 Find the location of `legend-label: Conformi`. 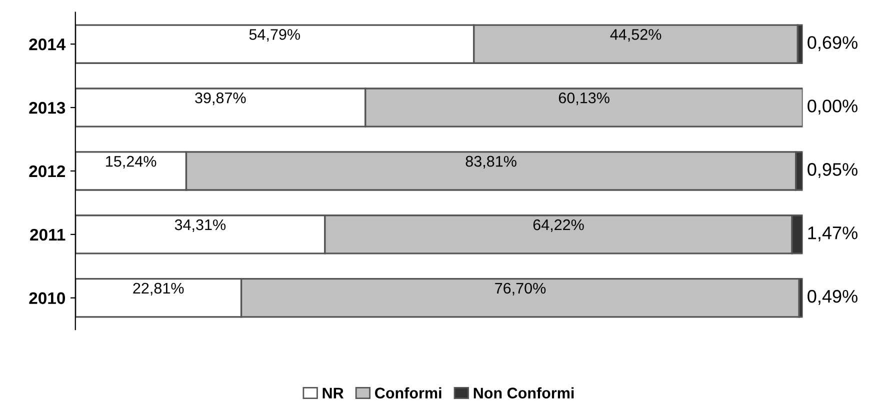

legend-label: Conformi is located at coordinates (408, 392).